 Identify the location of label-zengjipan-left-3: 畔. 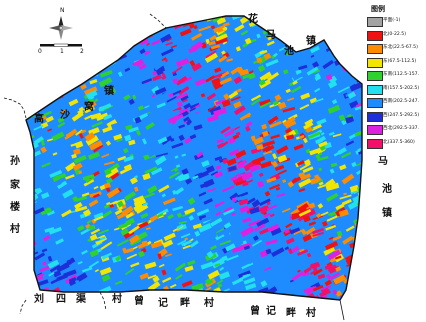
(185, 302).